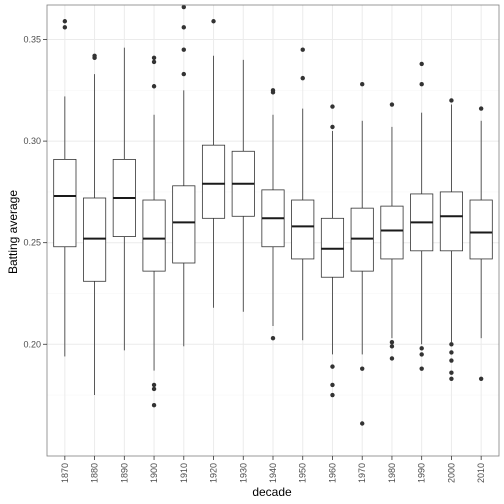  What do you see at coordinates (154, 473) in the screenshot?
I see `x-tick-label: 1900` at bounding box center [154, 473].